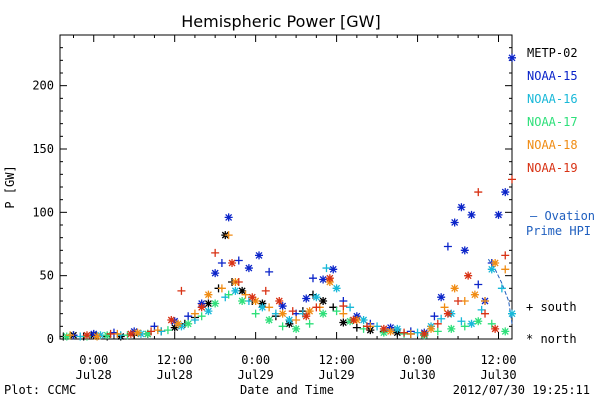  What do you see at coordinates (552, 99) in the screenshot?
I see `legend-entry: NOAA-16` at bounding box center [552, 99].